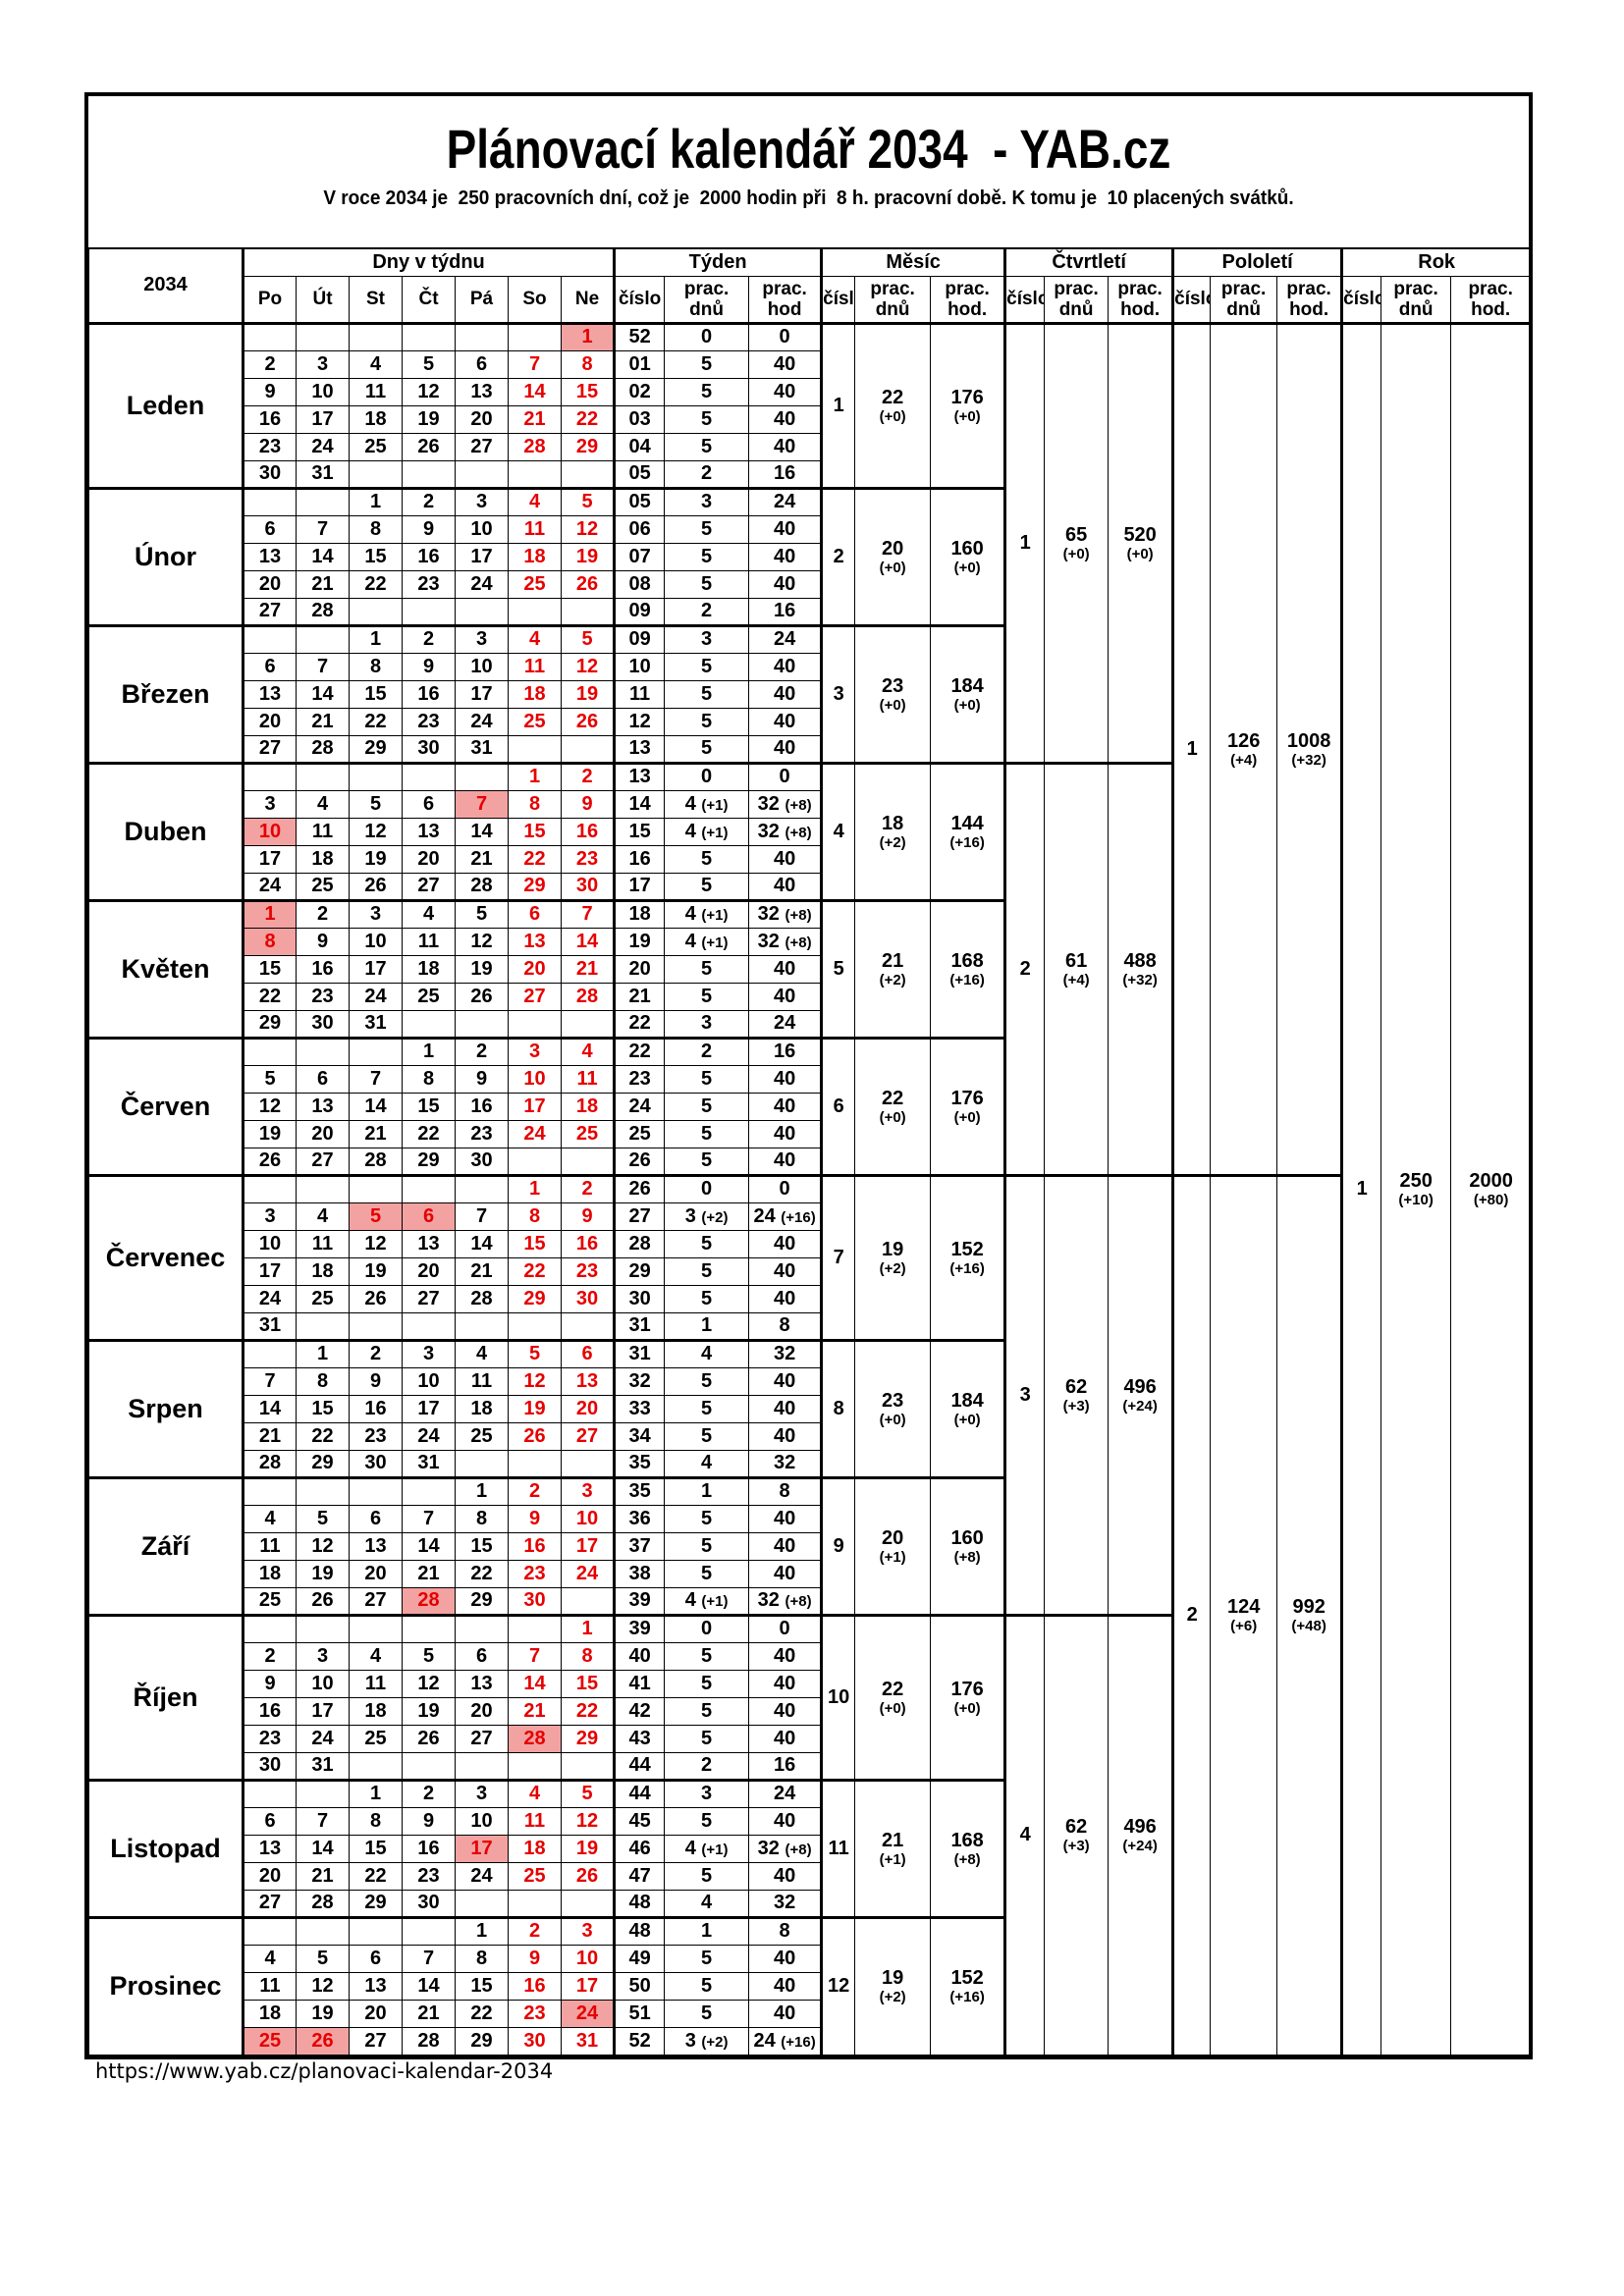 This screenshot has height=2296, width=1624. What do you see at coordinates (640, 859) in the screenshot?
I see `week-number-cell: 16` at bounding box center [640, 859].